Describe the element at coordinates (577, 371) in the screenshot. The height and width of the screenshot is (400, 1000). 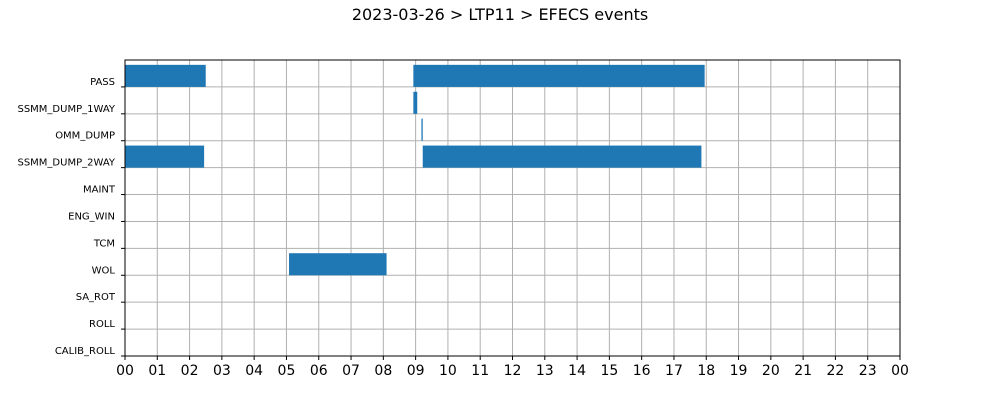
I see `x-tick-label: 14` at that location.